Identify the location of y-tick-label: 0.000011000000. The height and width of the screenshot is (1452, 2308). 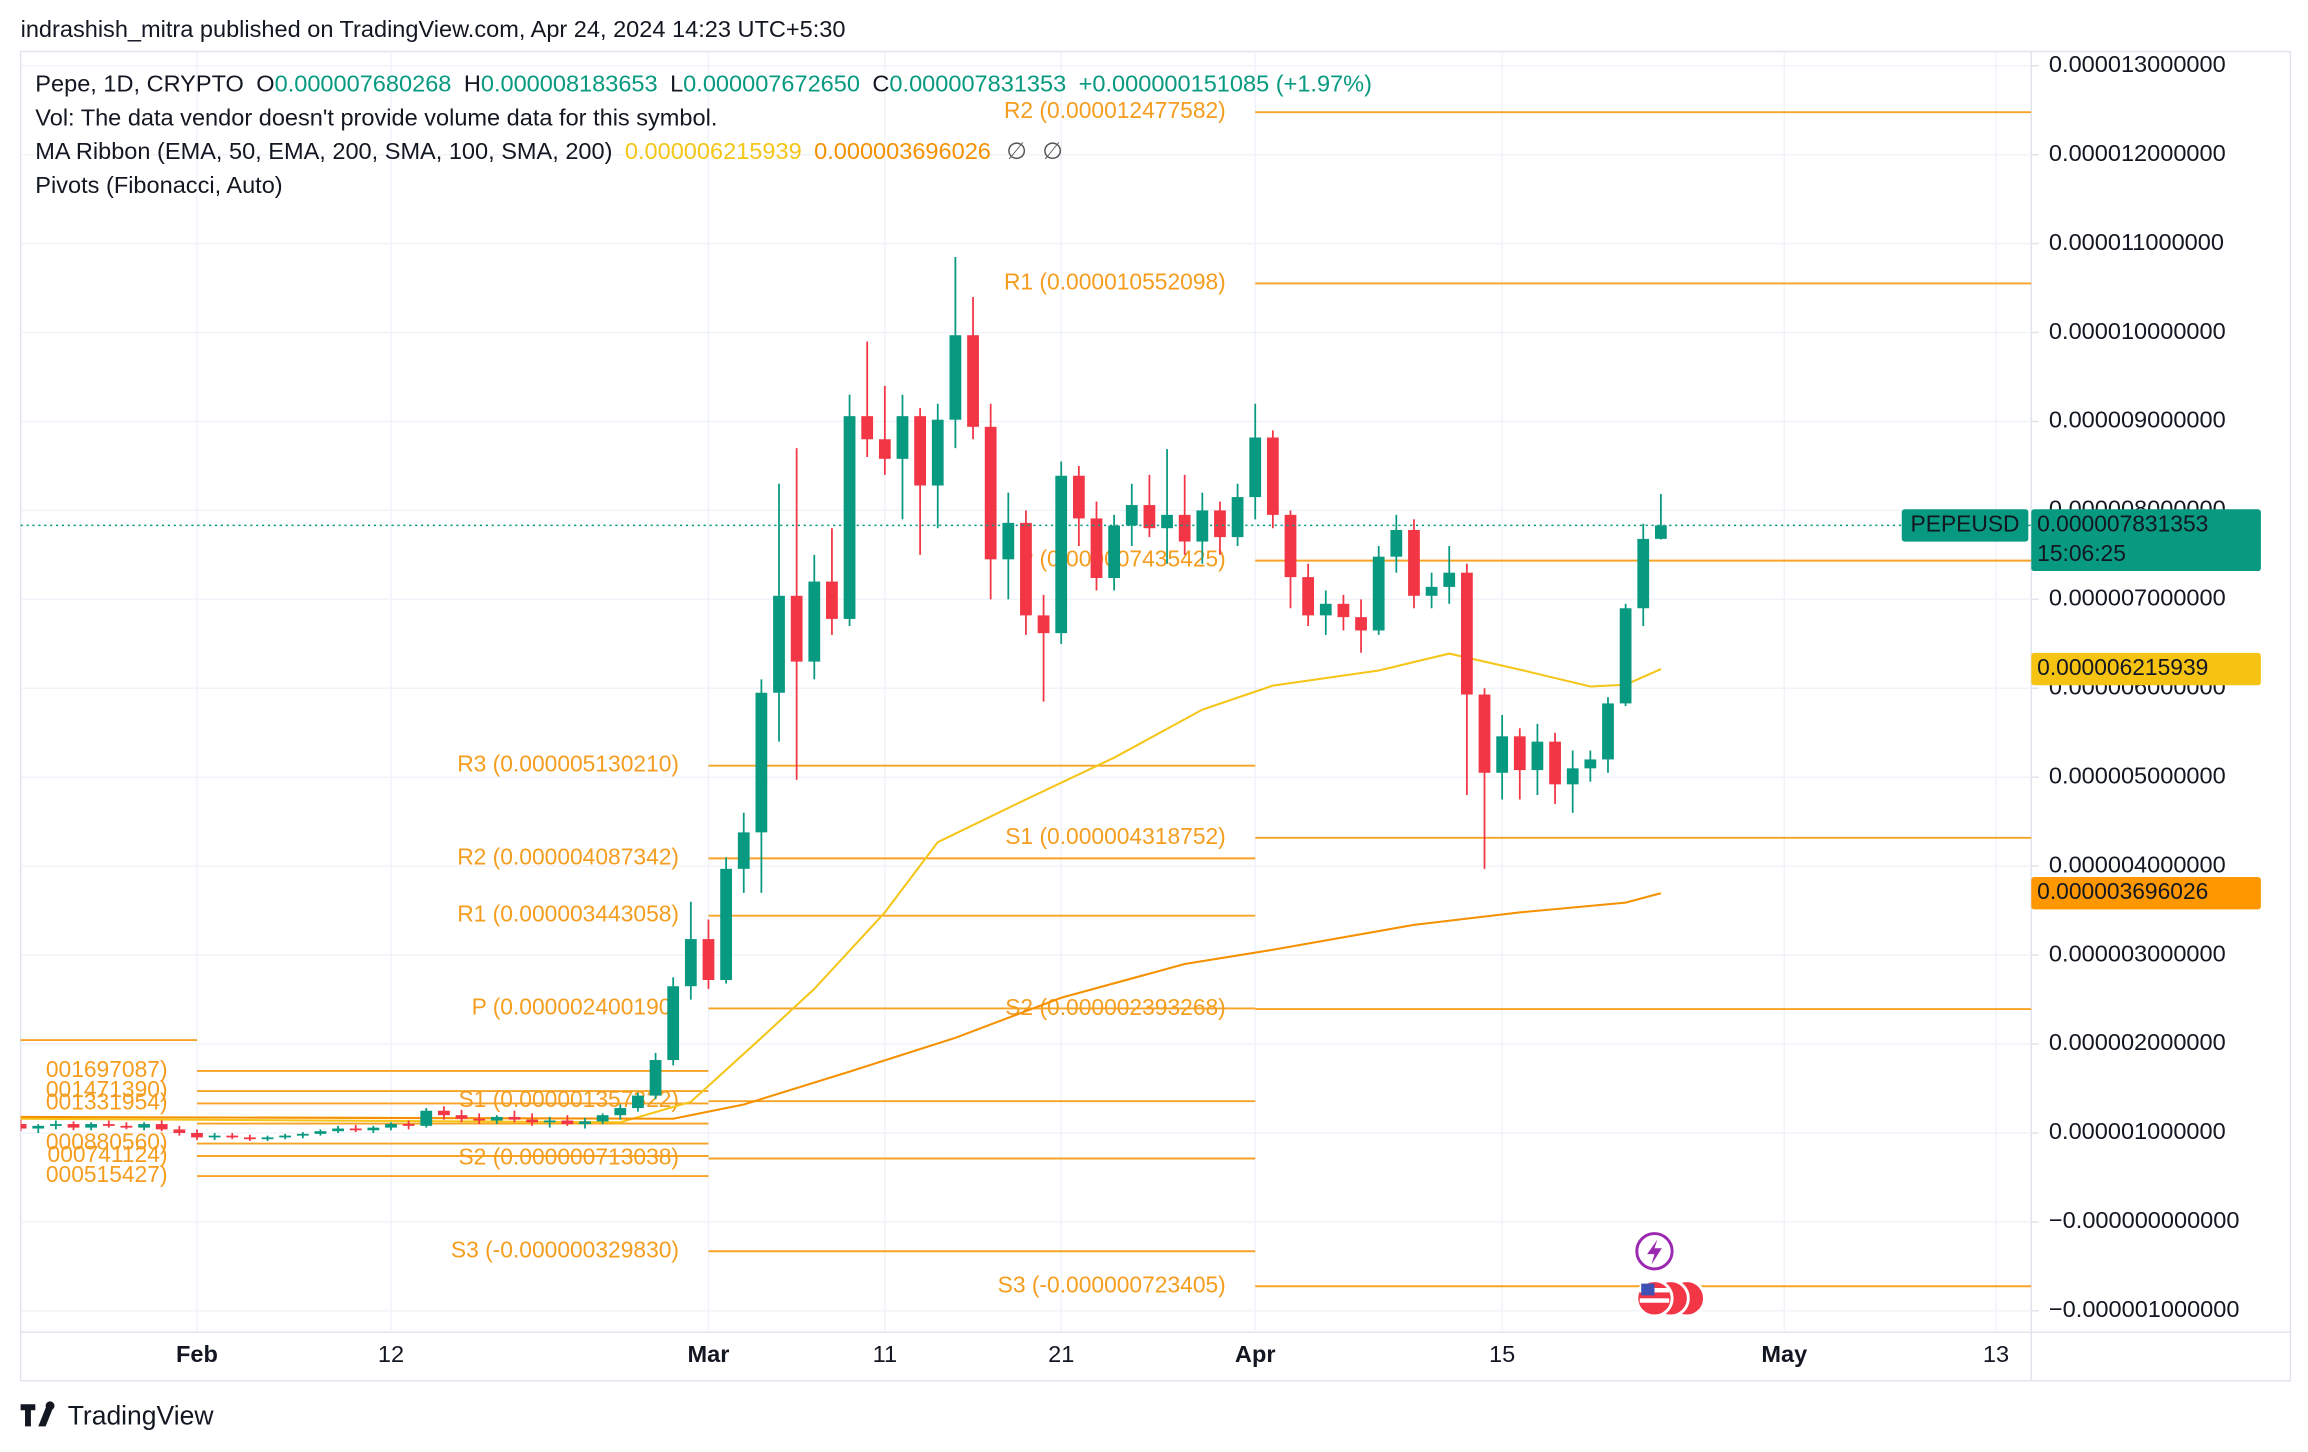
(2136, 242).